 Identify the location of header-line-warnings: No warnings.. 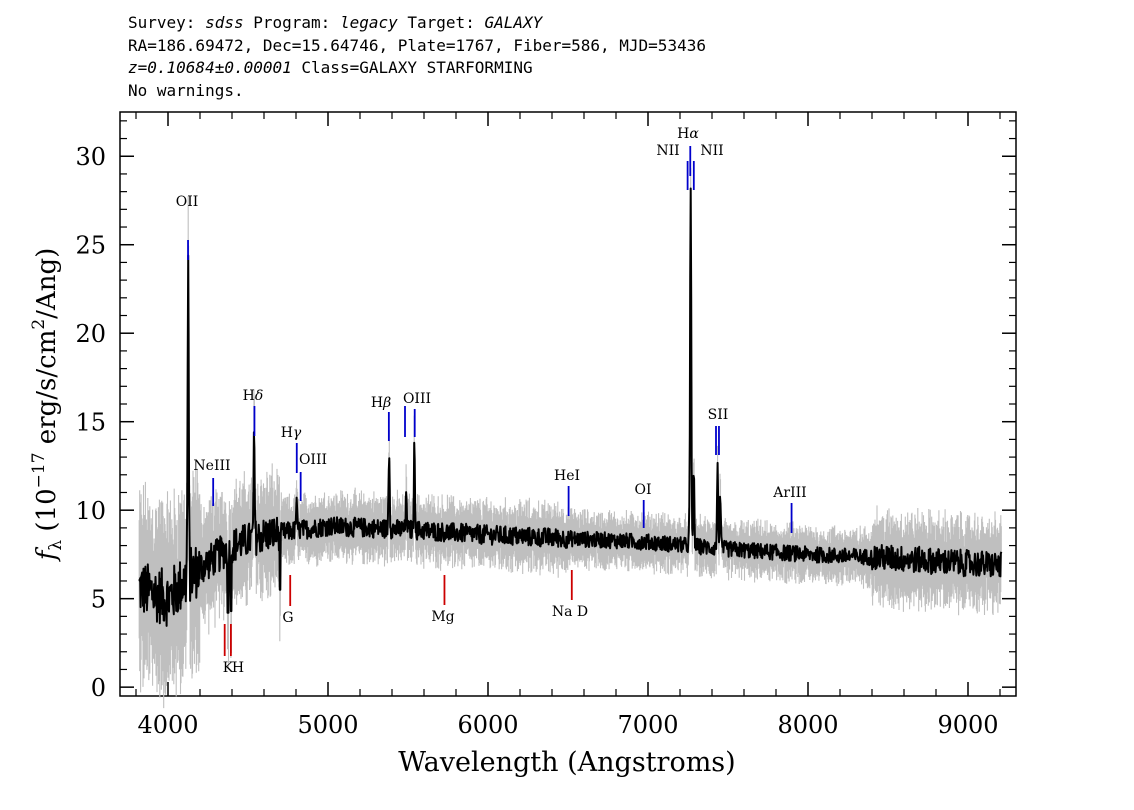
(186, 90).